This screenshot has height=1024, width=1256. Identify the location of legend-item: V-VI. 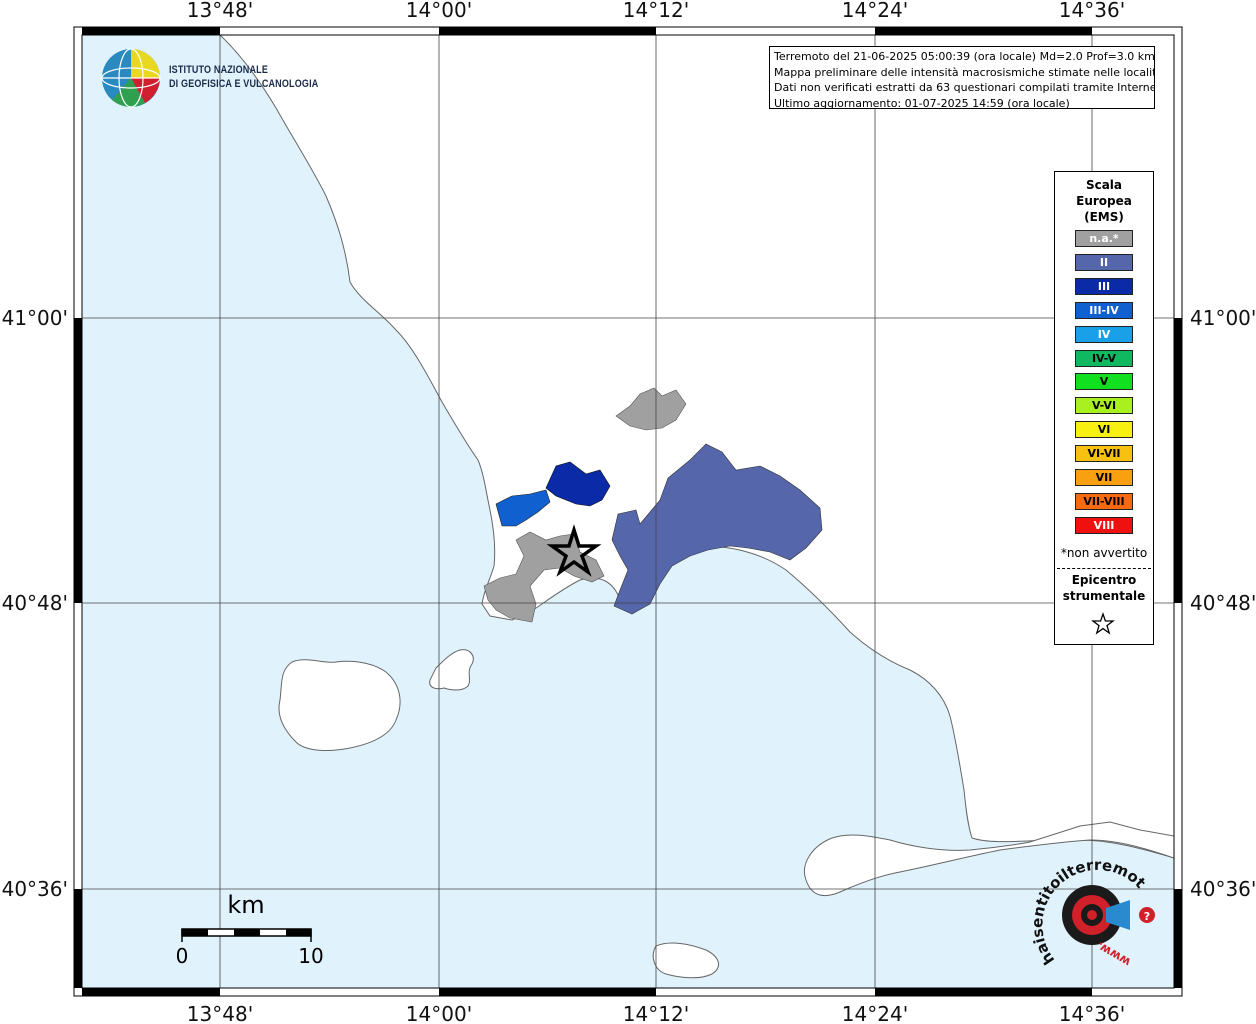
(1104, 406).